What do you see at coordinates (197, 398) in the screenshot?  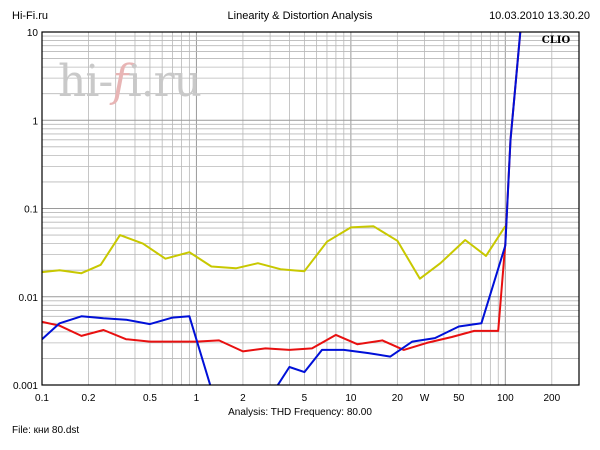 I see `x-tick-label: 1` at bounding box center [197, 398].